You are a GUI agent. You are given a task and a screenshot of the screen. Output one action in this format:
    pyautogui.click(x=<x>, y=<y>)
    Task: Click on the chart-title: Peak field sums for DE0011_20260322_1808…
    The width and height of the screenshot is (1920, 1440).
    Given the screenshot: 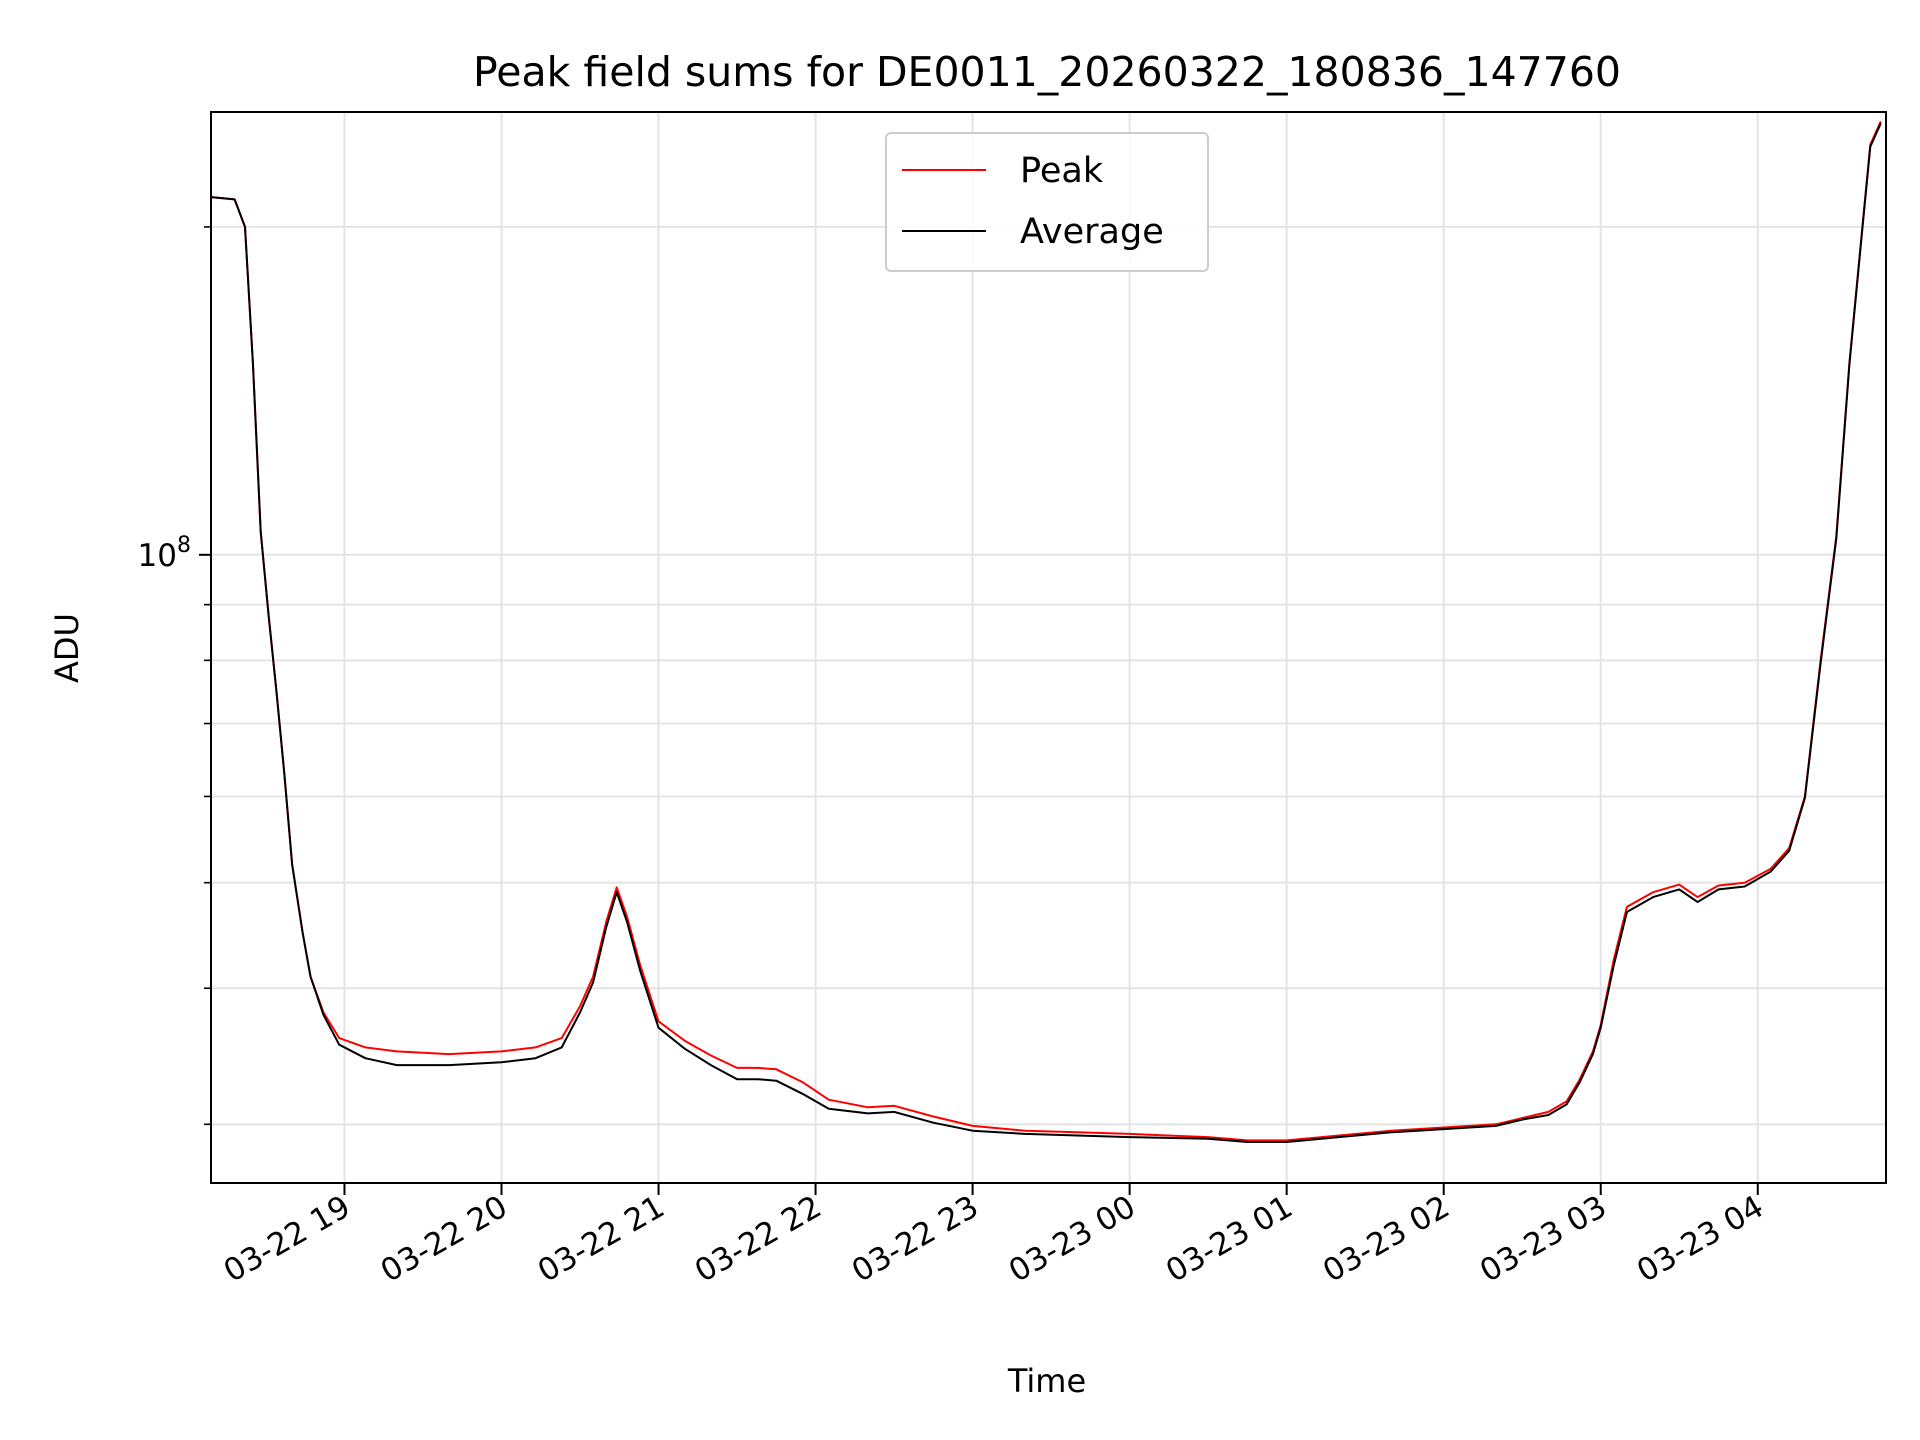 What is the action you would take?
    pyautogui.click(x=1047, y=72)
    